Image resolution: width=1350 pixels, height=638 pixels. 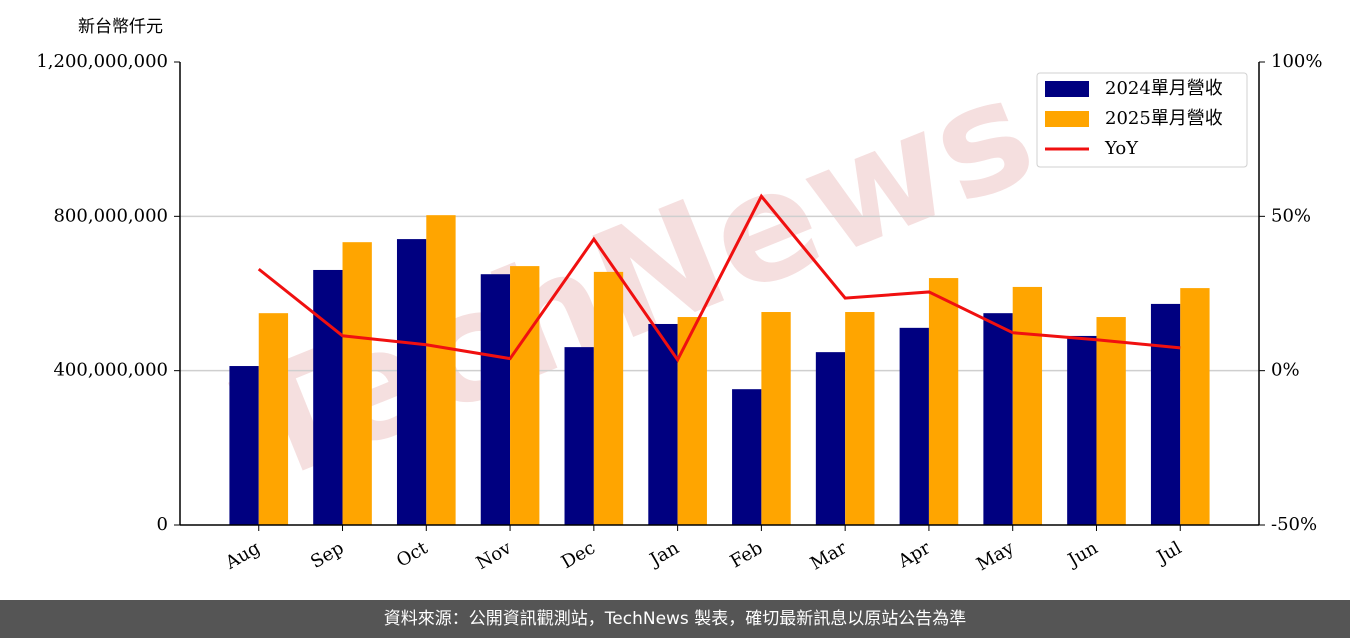 I want to click on footer: 資料來源：公開資訊觀測站，TechNews 製表，確切最新訊息以原站公告為準, so click(x=675, y=619).